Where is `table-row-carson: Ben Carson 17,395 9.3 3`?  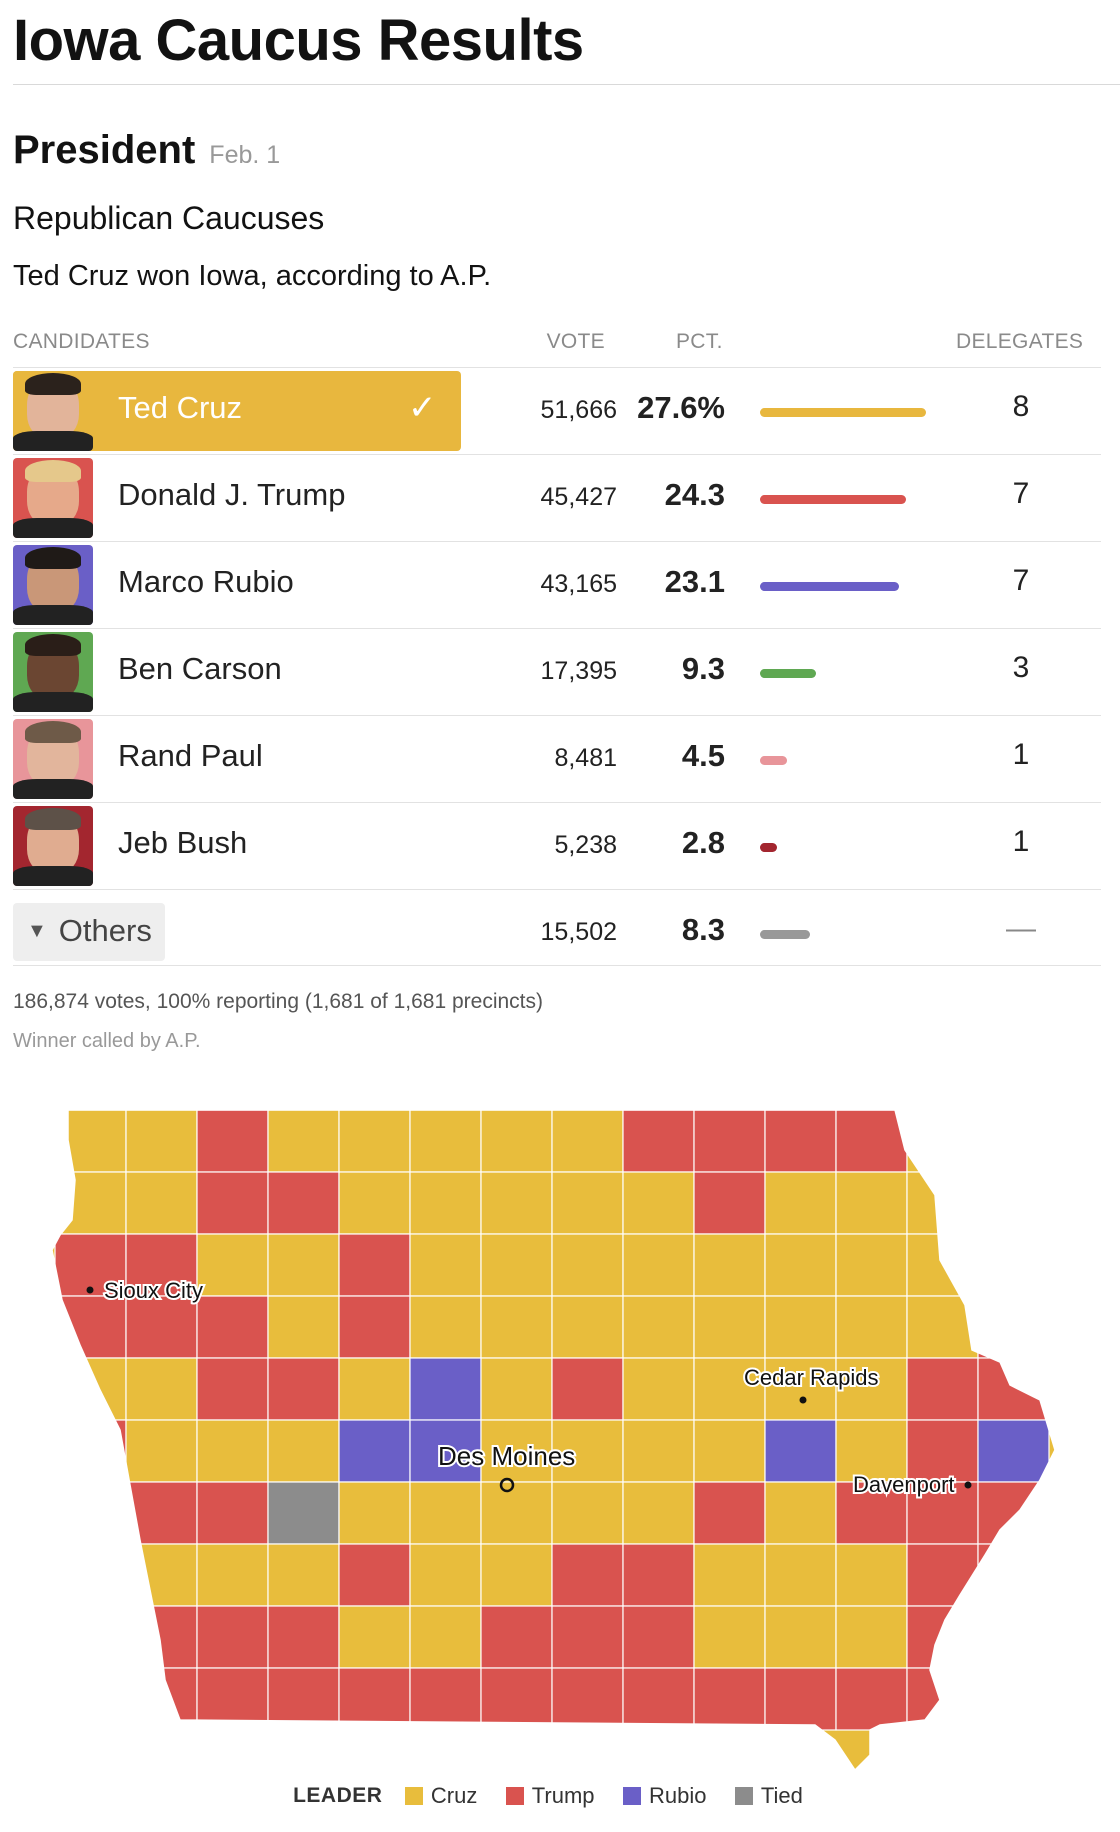 table-row-carson: Ben Carson 17,395 9.3 3 is located at coordinates (557, 672).